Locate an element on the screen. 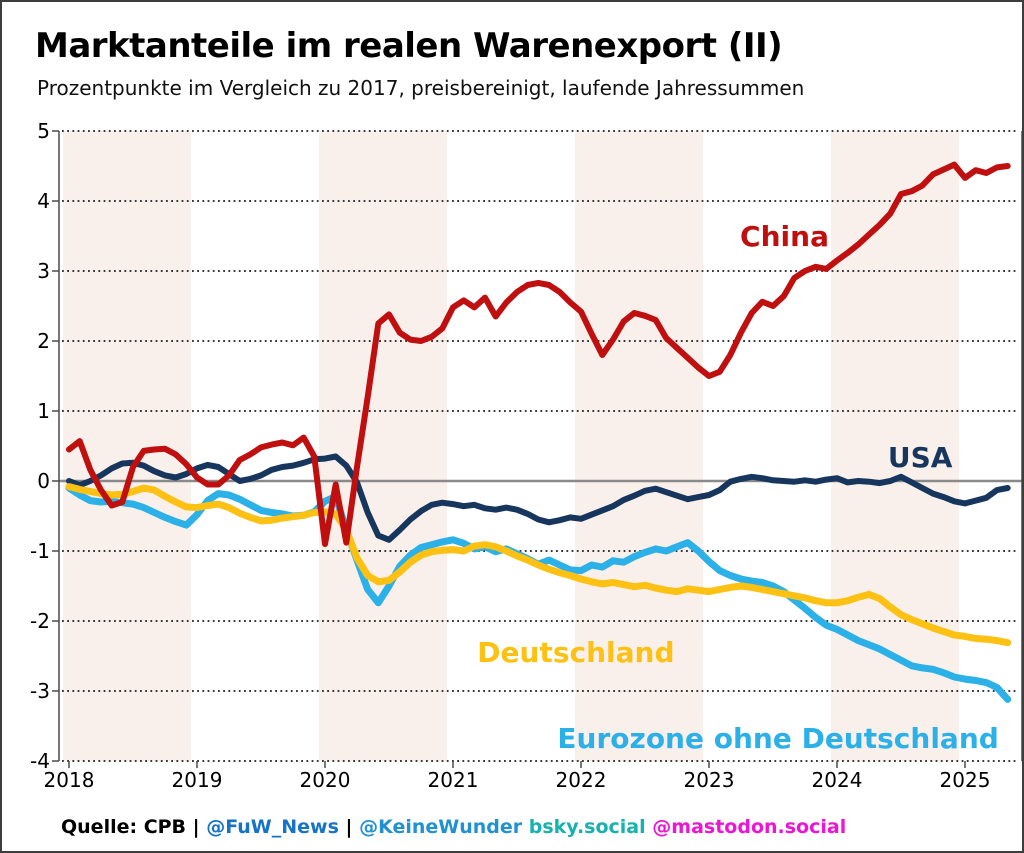  y-tick-label: 3 is located at coordinates (43, 271).